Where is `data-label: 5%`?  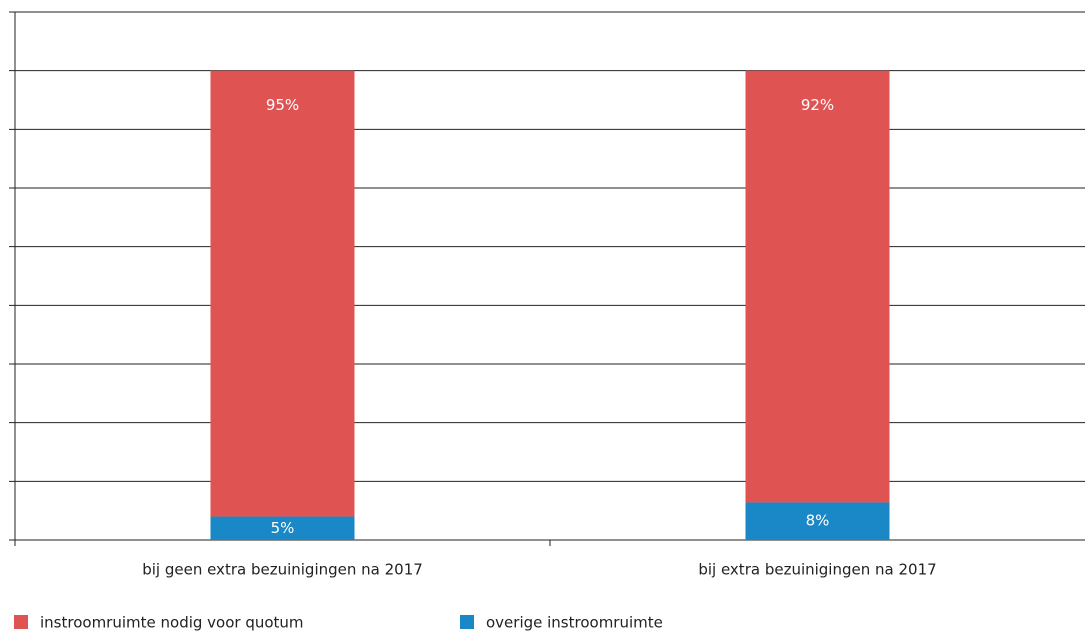 data-label: 5% is located at coordinates (283, 528).